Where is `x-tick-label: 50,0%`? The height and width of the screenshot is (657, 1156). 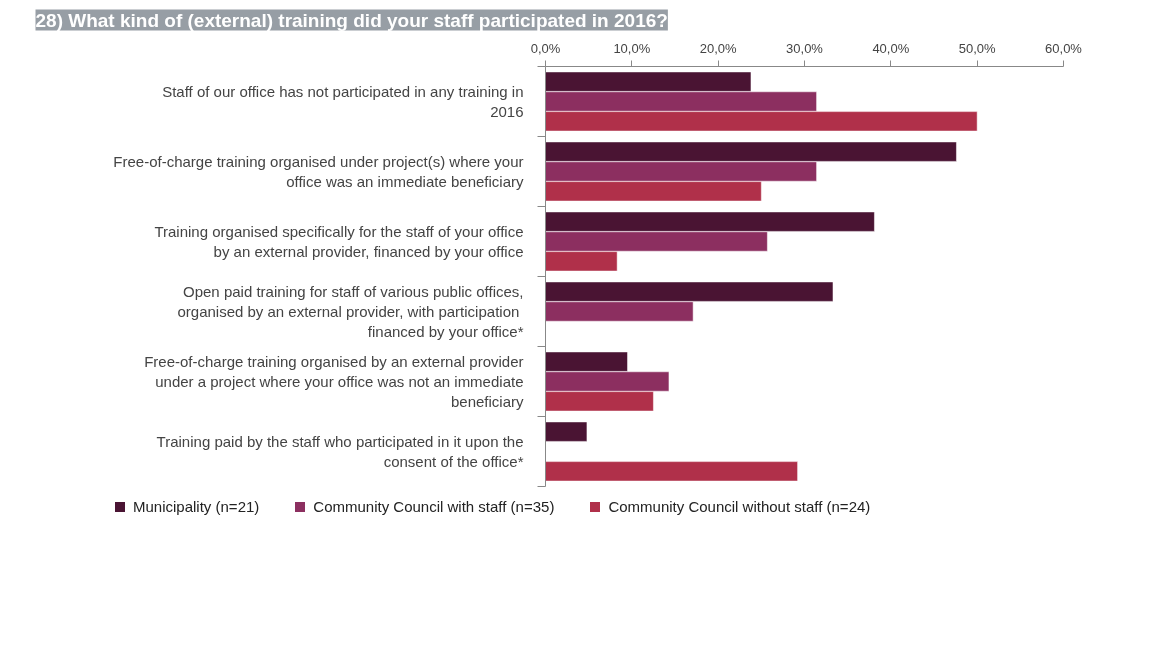
x-tick-label: 50,0% is located at coordinates (977, 48).